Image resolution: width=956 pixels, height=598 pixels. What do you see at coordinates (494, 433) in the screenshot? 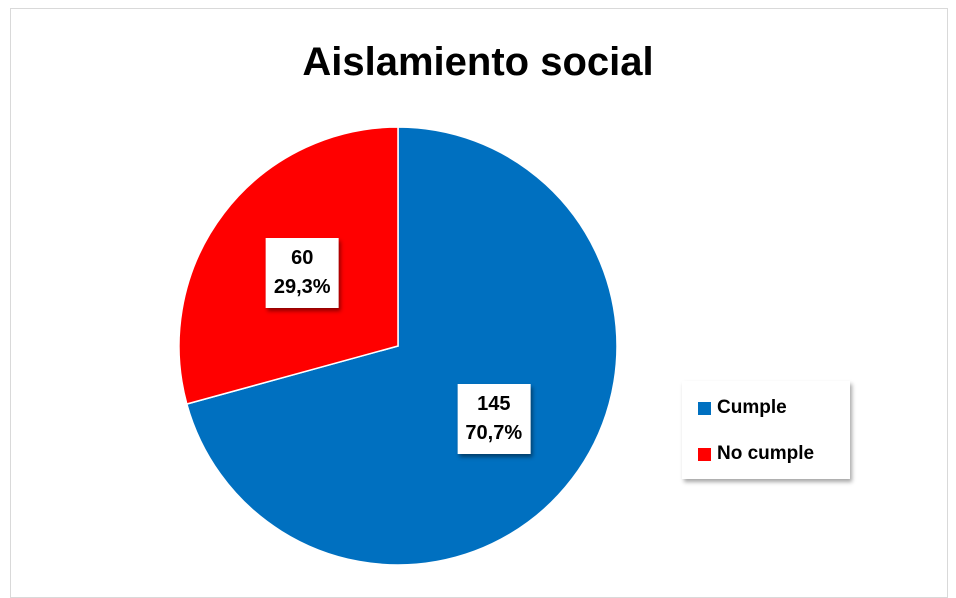
I see `data-label-percent: 70,7%` at bounding box center [494, 433].